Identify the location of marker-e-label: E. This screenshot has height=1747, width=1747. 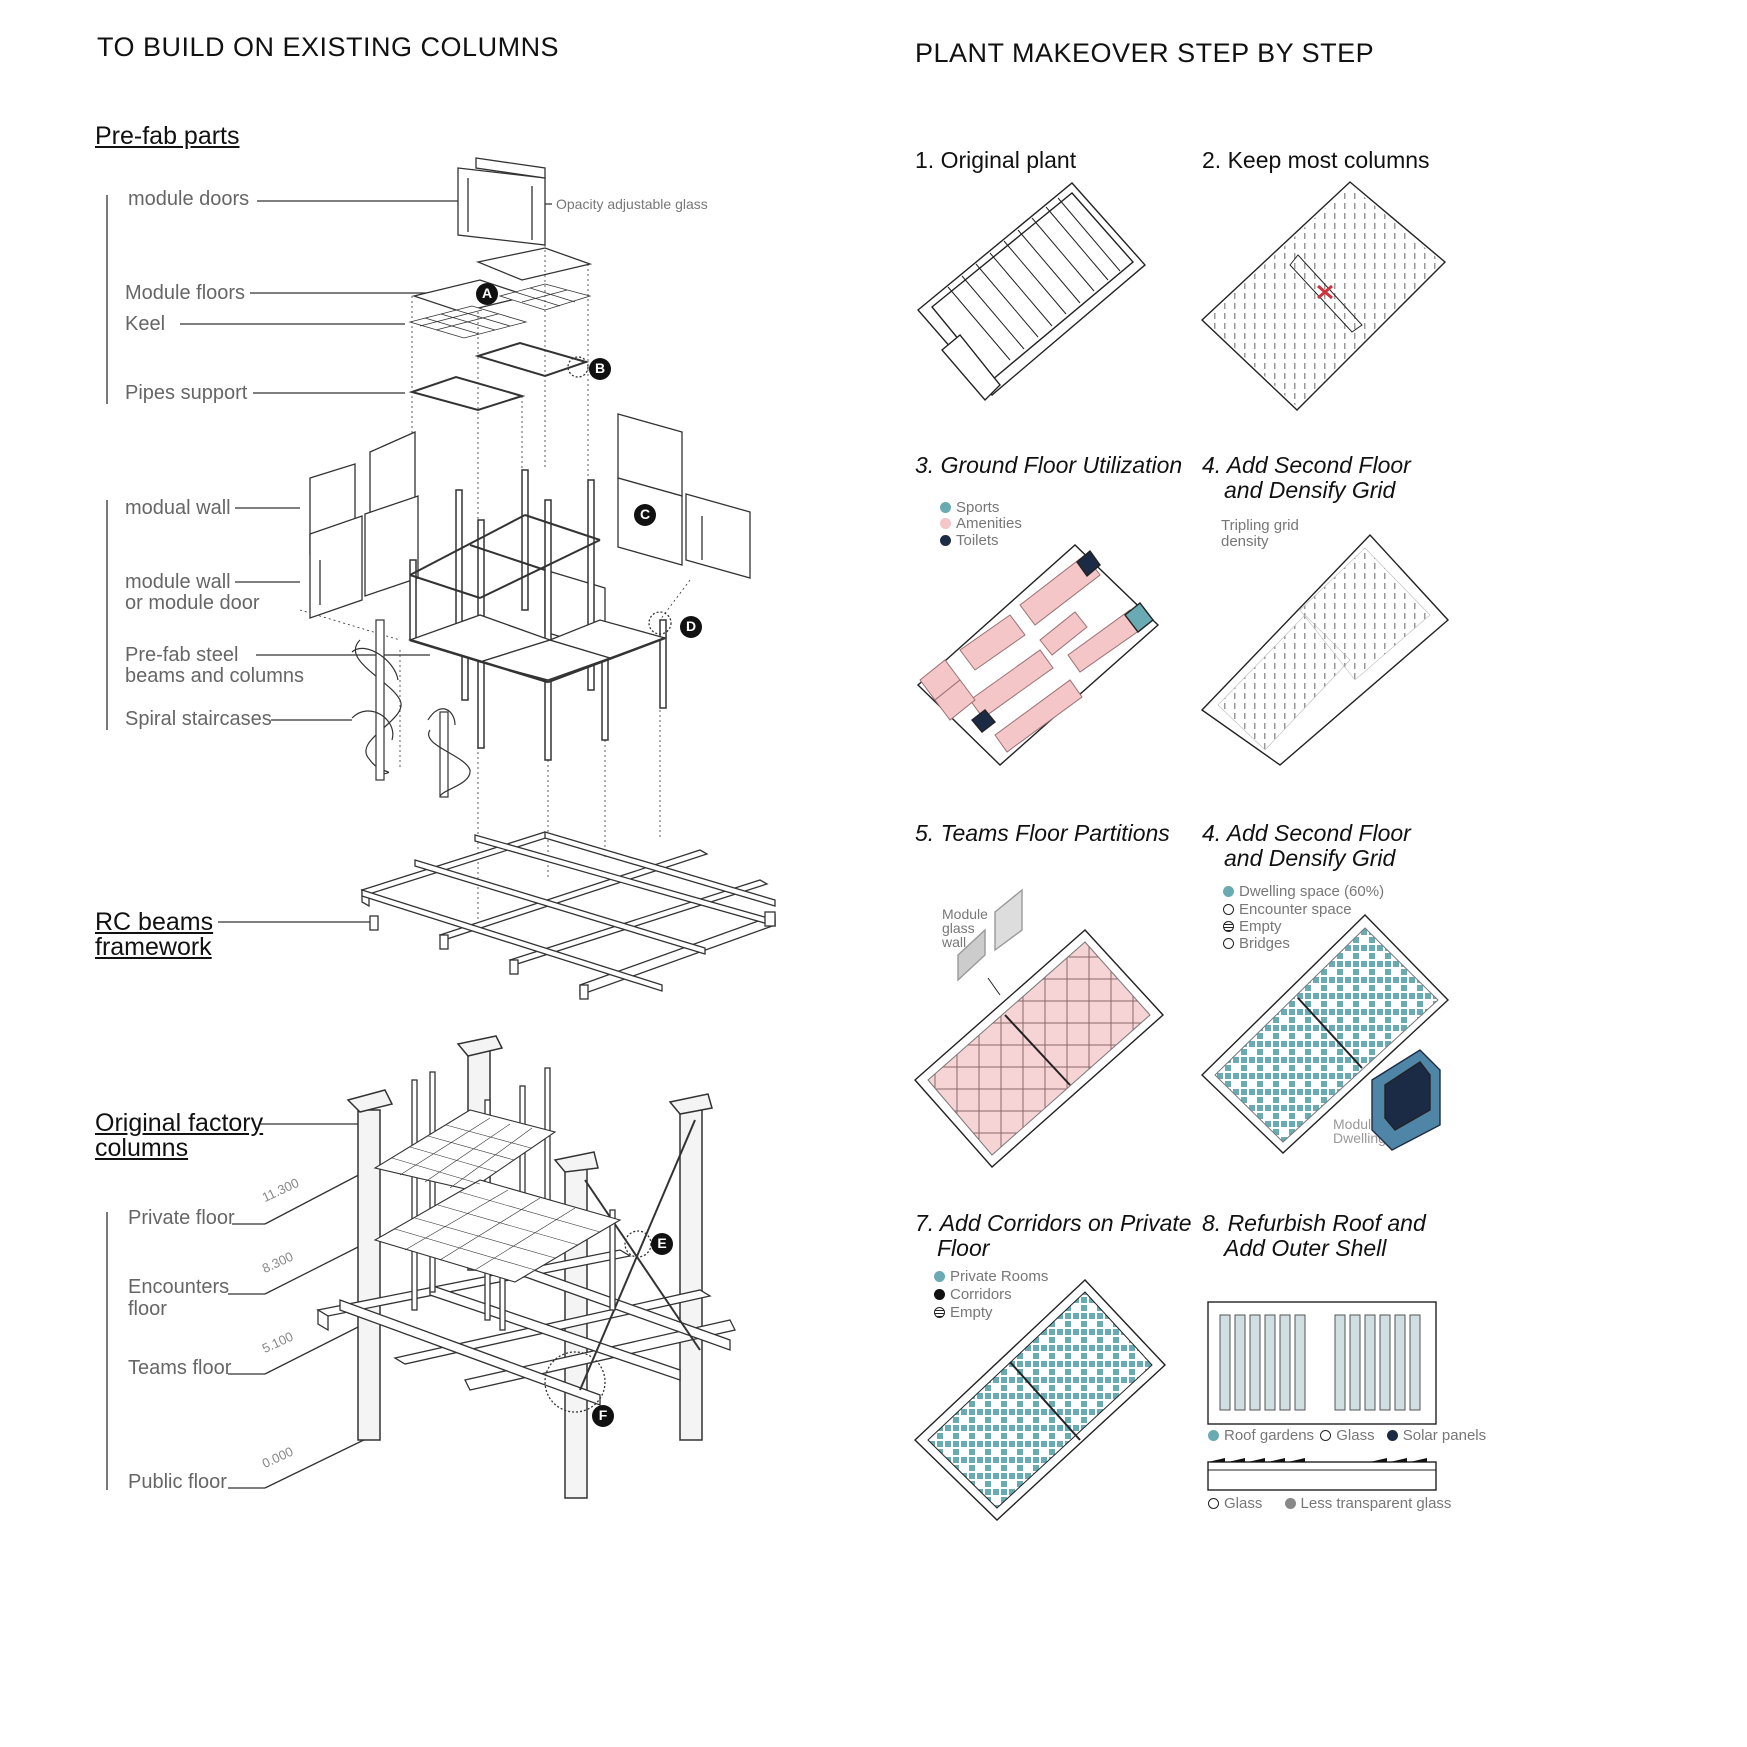
(662, 1243).